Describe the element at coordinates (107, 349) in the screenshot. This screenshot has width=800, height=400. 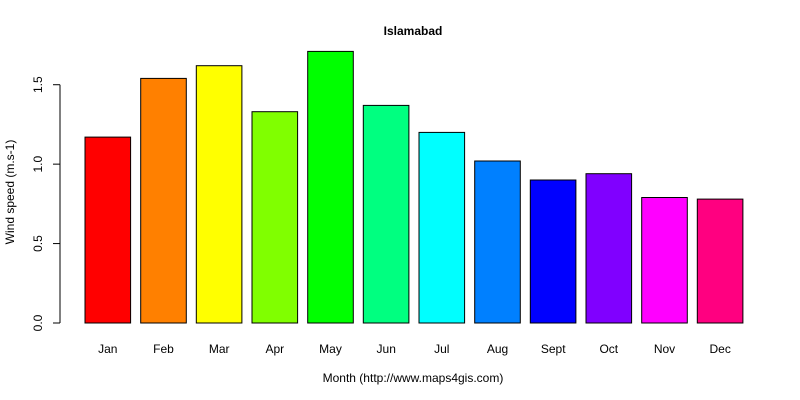
I see `x-tick-label: Jan` at that location.